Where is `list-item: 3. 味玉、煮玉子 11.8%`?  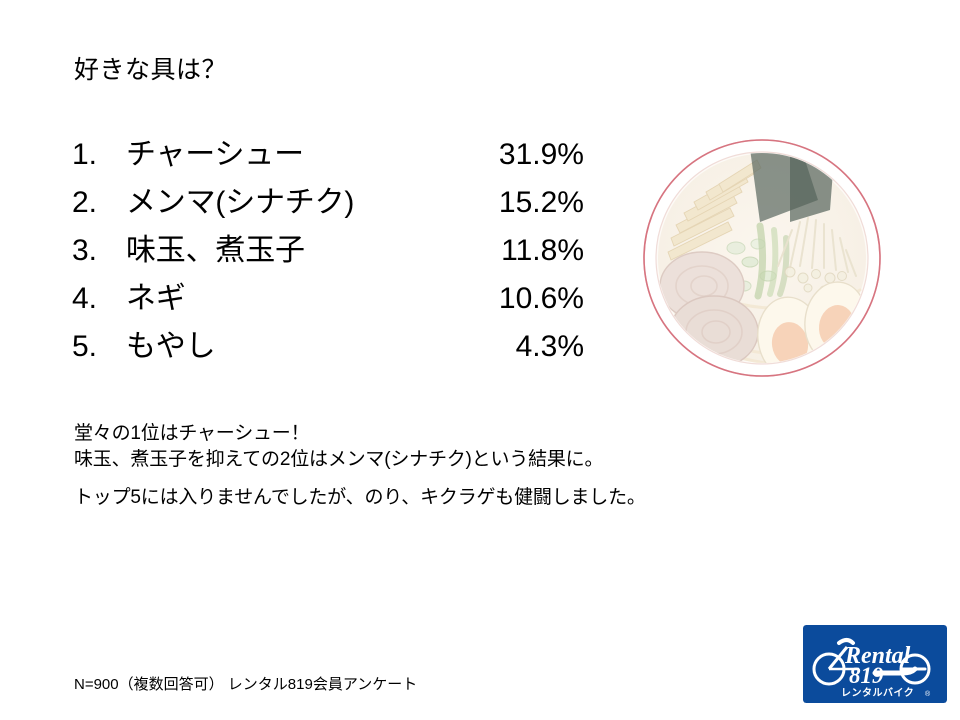 list-item: 3. 味玉、煮玉子 11.8% is located at coordinates (328, 251).